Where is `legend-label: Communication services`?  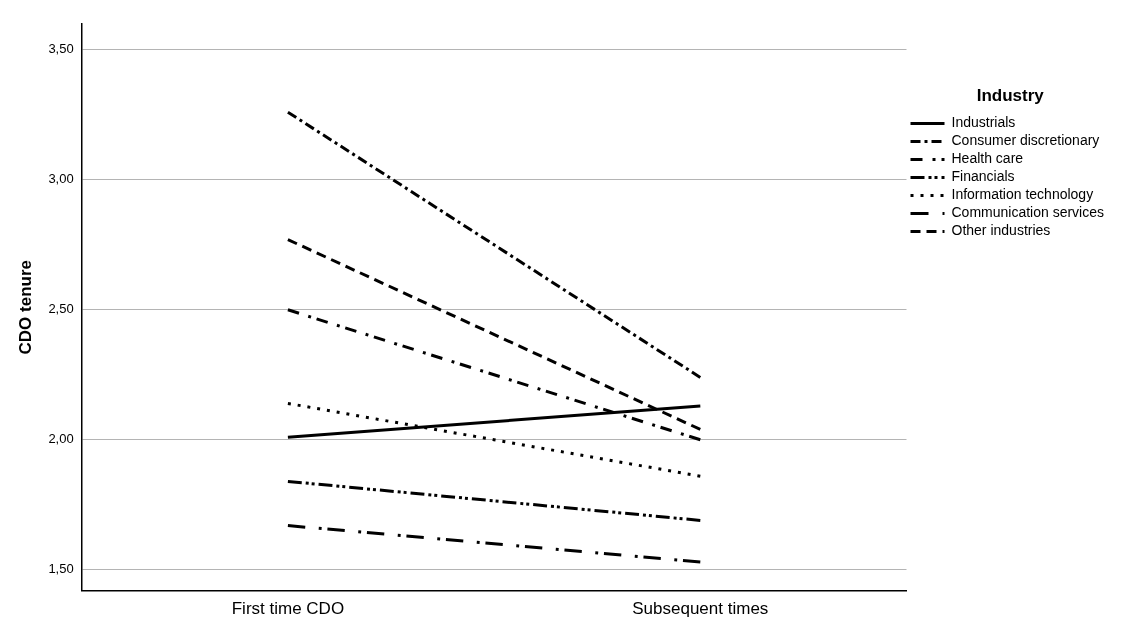
legend-label: Communication services is located at coordinates (1027, 212).